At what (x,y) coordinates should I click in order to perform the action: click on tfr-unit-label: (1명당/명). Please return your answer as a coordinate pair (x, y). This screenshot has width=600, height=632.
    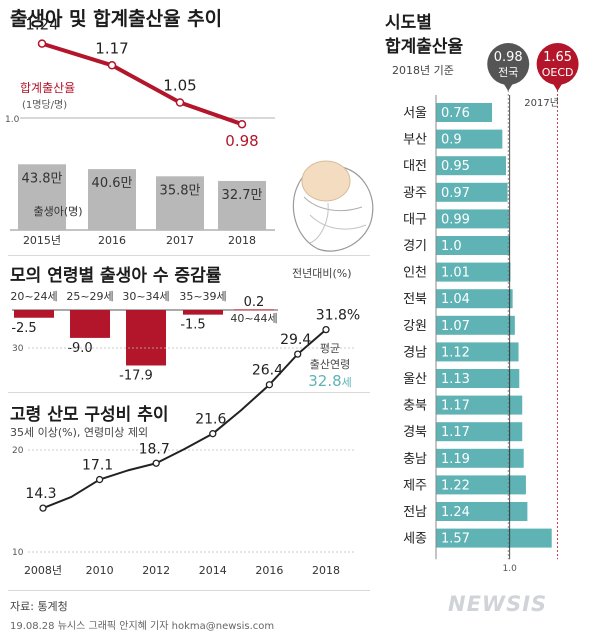
    Looking at the image, I should click on (44, 105).